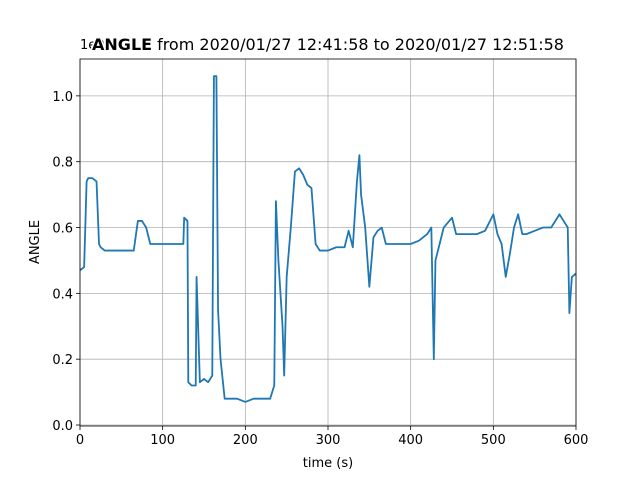 The width and height of the screenshot is (640, 480). I want to click on x-tick-label: 600, so click(576, 440).